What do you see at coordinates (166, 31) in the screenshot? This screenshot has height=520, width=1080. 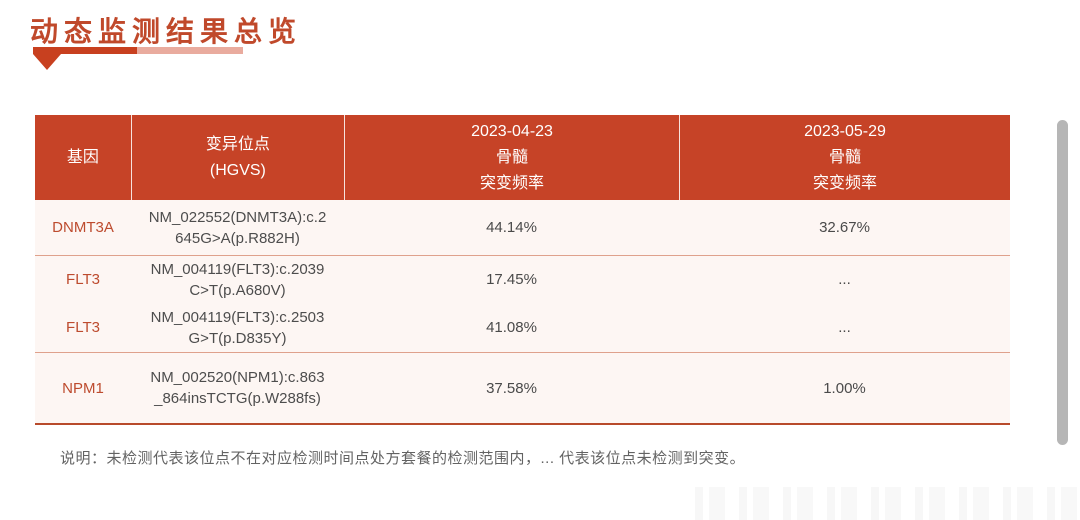 I see `page-title: 动态监测结果总览` at bounding box center [166, 31].